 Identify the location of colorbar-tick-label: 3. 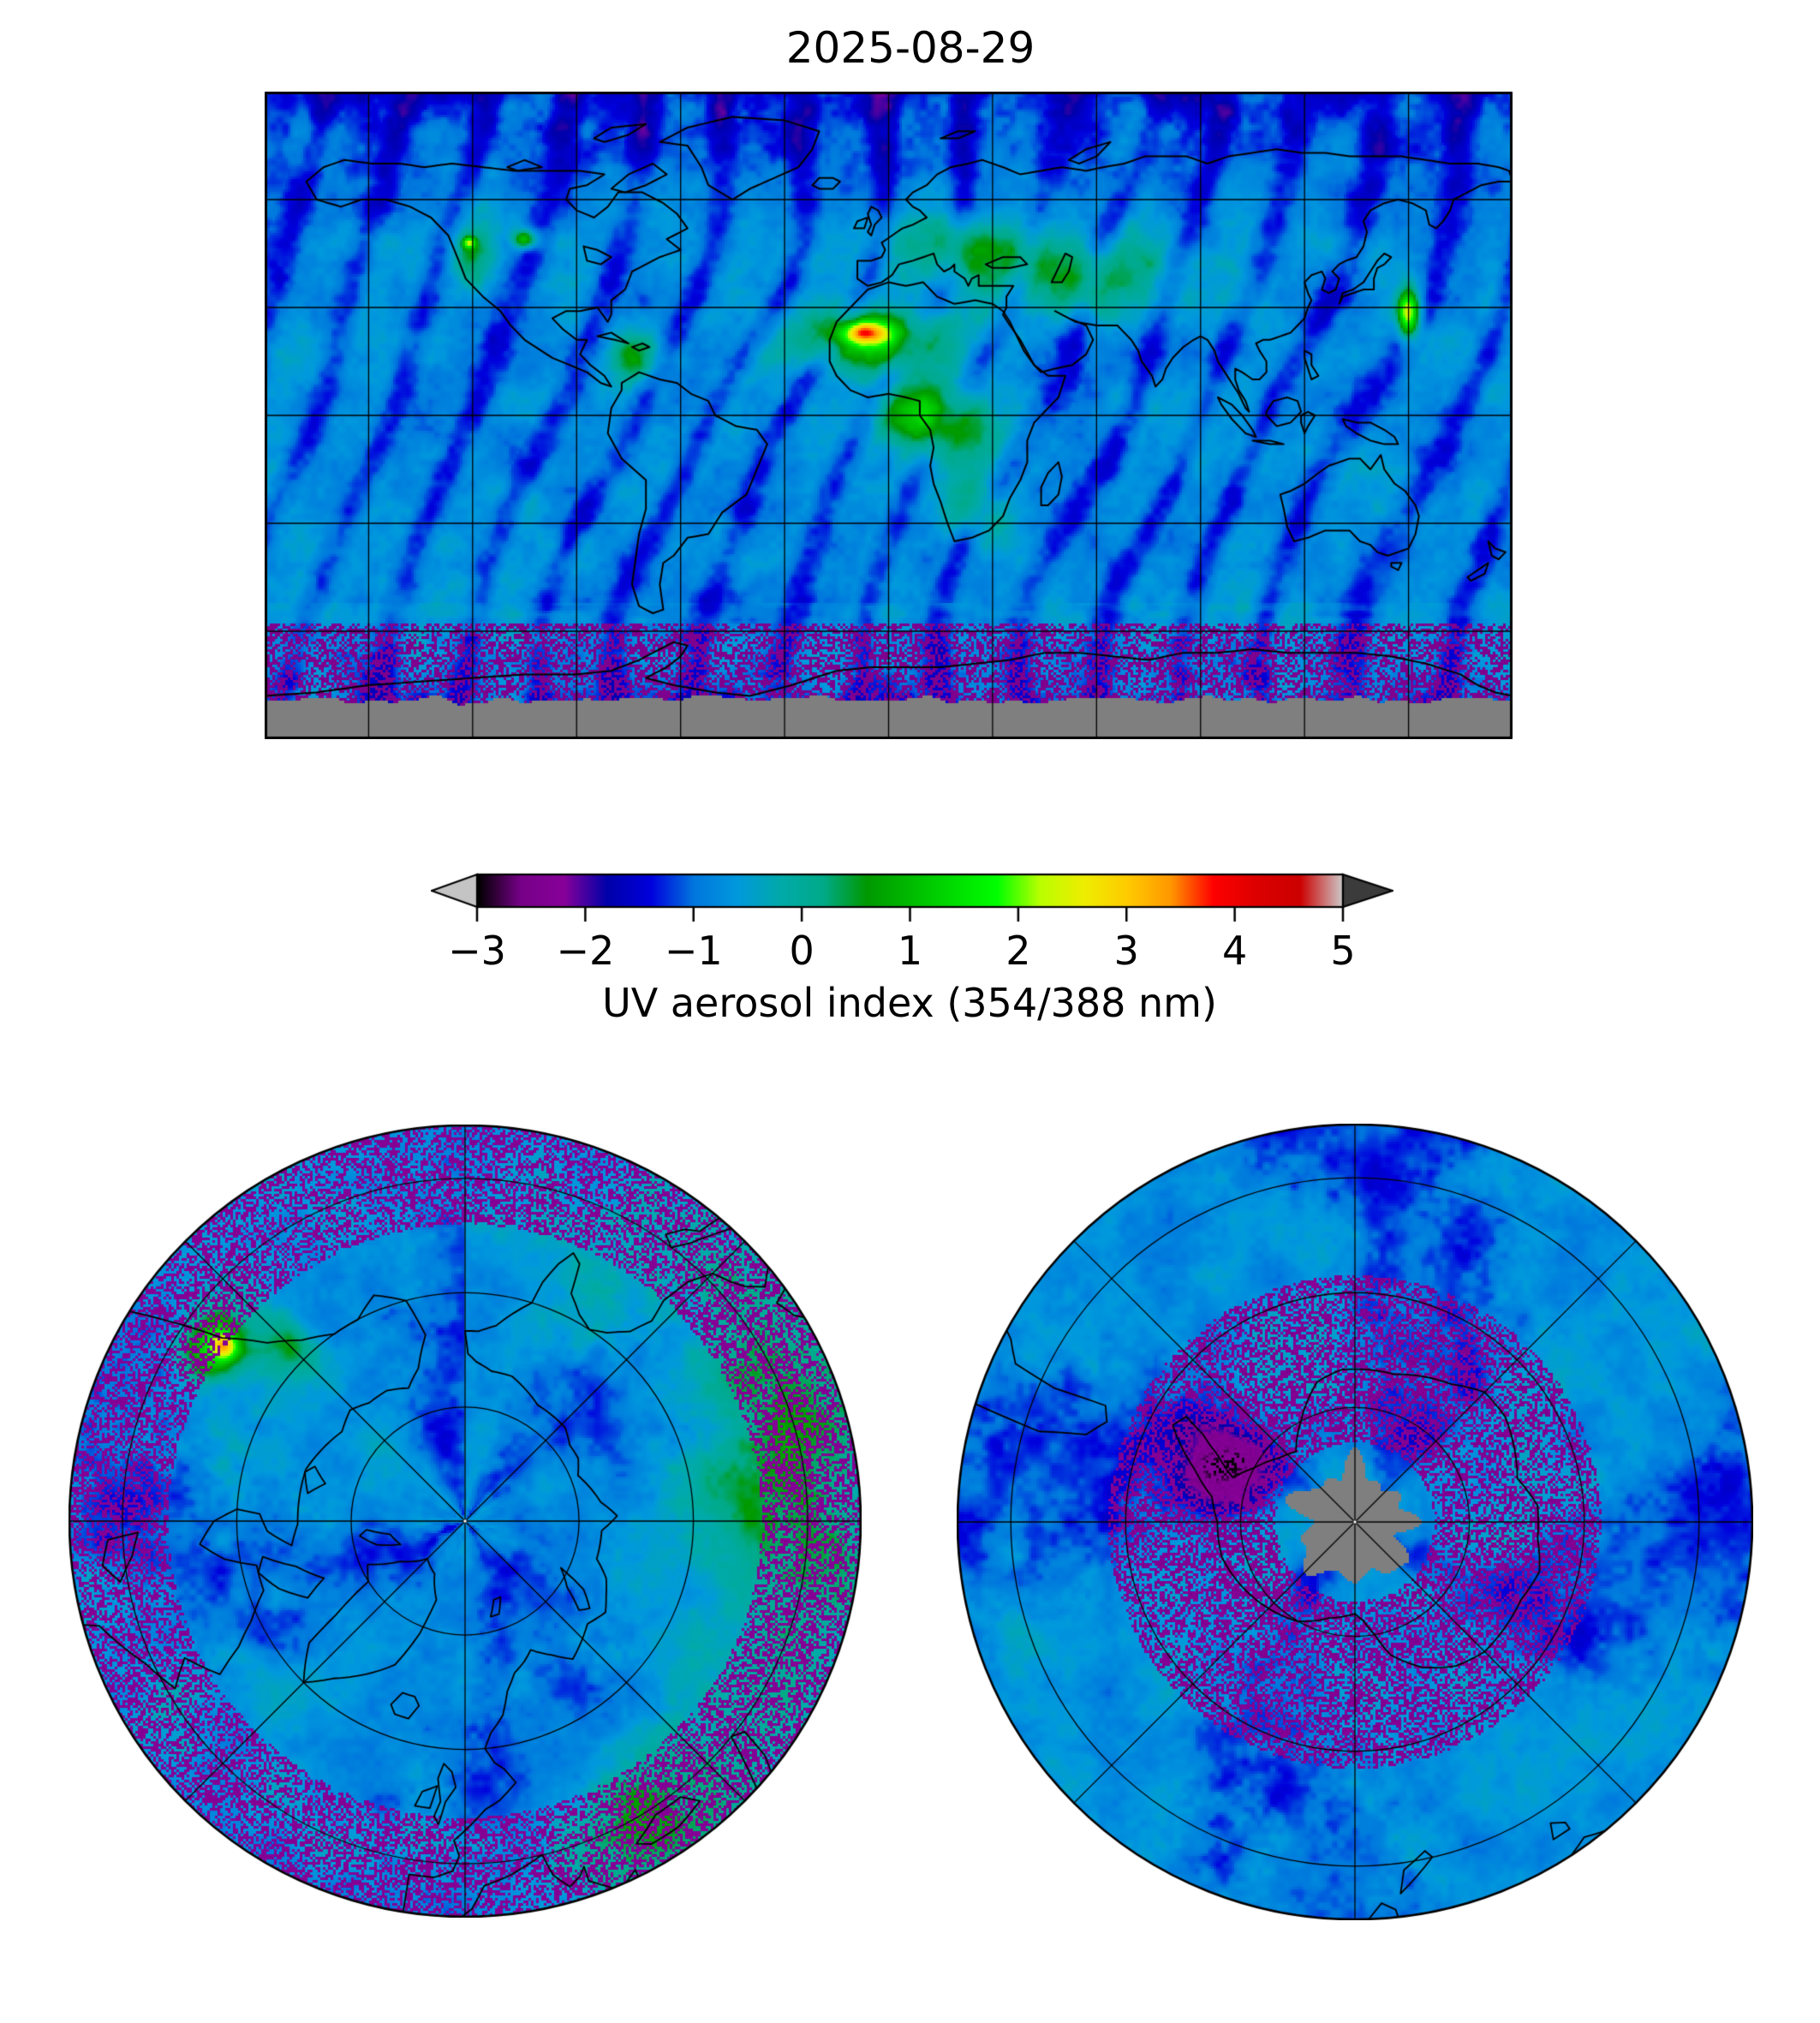
(1126, 951).